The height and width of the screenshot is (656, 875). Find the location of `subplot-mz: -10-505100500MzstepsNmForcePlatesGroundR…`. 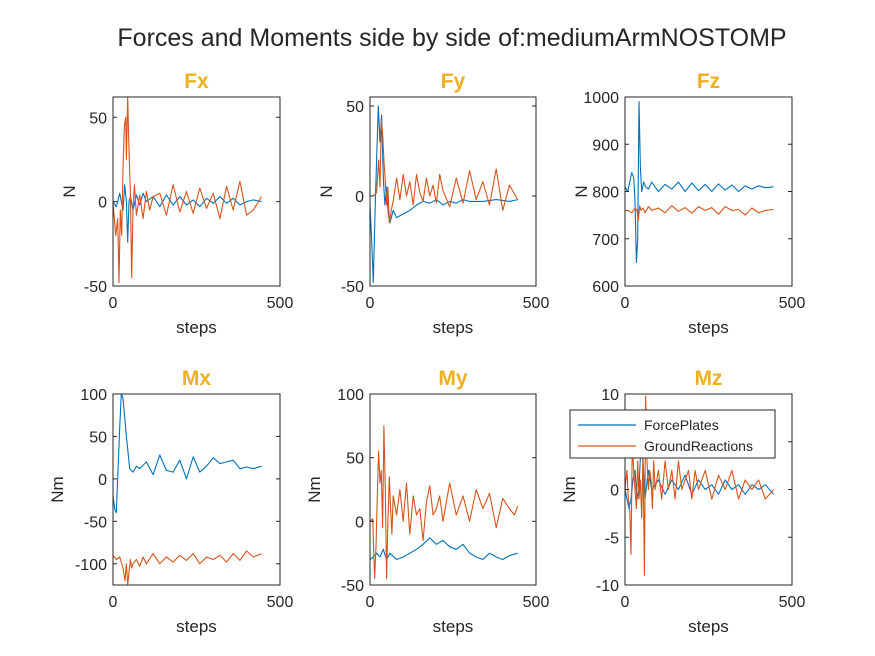

subplot-mz: -10-505100500MzstepsNmForcePlatesGroundR… is located at coordinates (682, 501).